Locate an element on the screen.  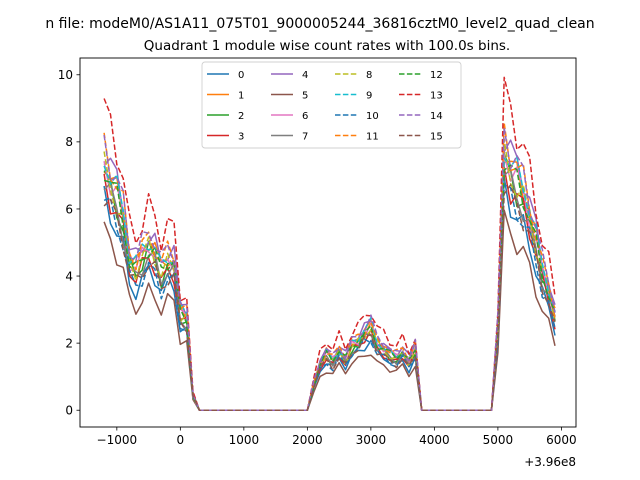
legend-label-5: 5 is located at coordinates (305, 95).